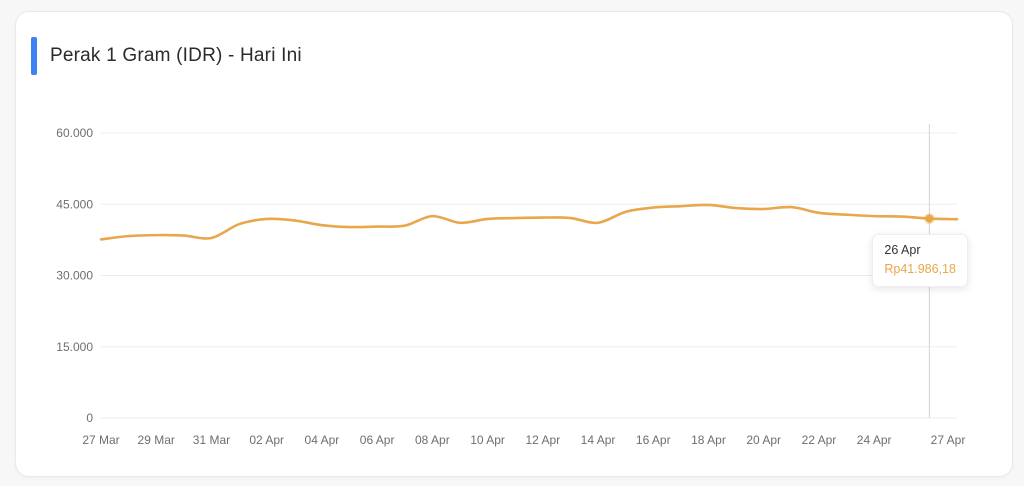  Describe the element at coordinates (529, 222) in the screenshot. I see `price-series-line` at that location.